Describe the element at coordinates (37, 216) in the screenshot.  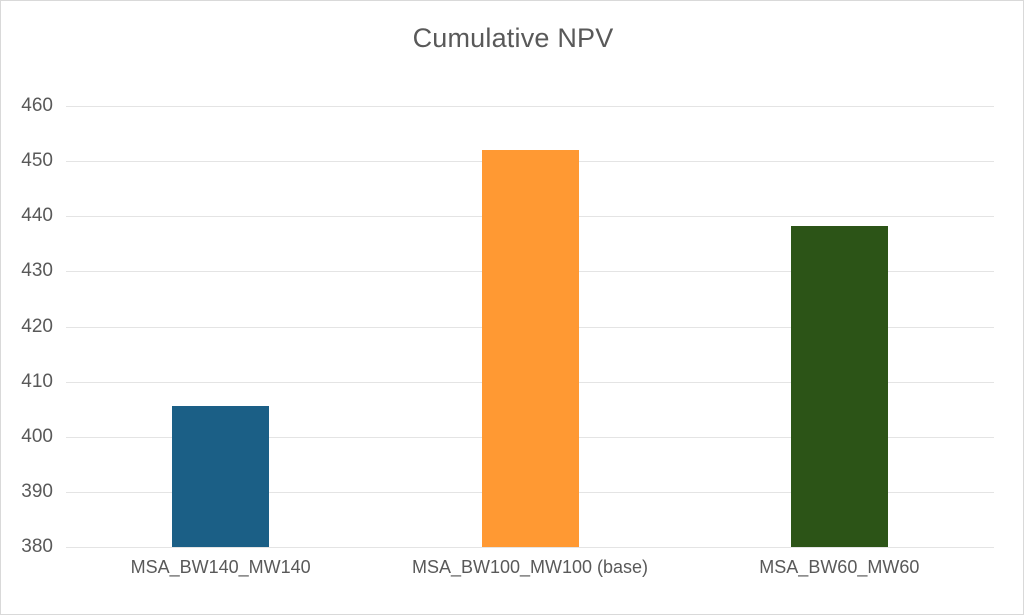
I see `y-axis-tick-label: 440` at that location.